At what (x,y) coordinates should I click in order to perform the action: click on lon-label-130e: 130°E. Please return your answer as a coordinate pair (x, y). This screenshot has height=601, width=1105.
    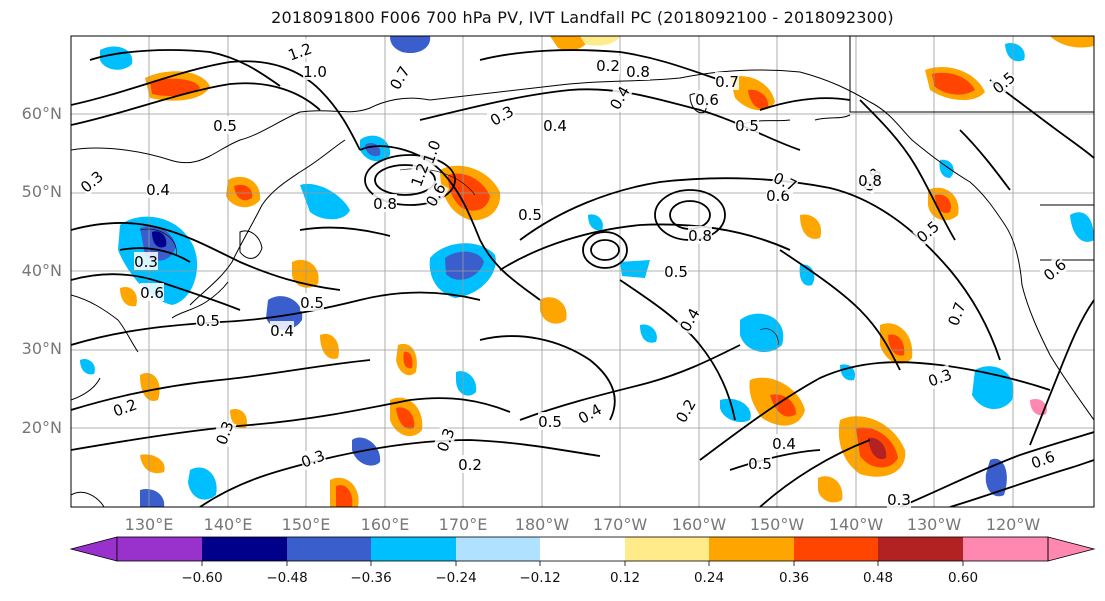
    Looking at the image, I should click on (149, 524).